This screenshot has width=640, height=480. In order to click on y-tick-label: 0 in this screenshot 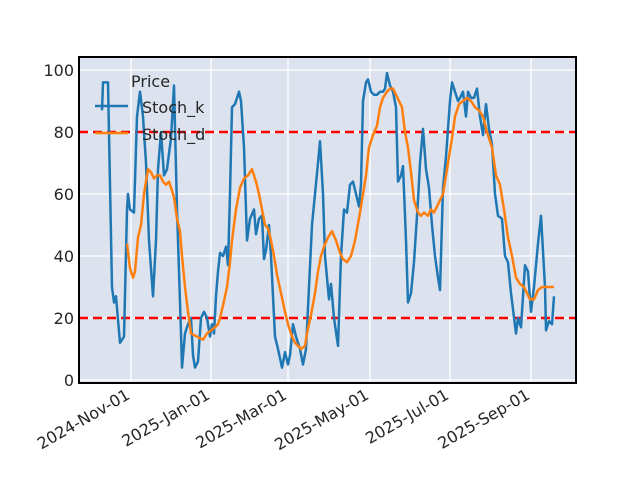, I will do `click(69, 380)`.